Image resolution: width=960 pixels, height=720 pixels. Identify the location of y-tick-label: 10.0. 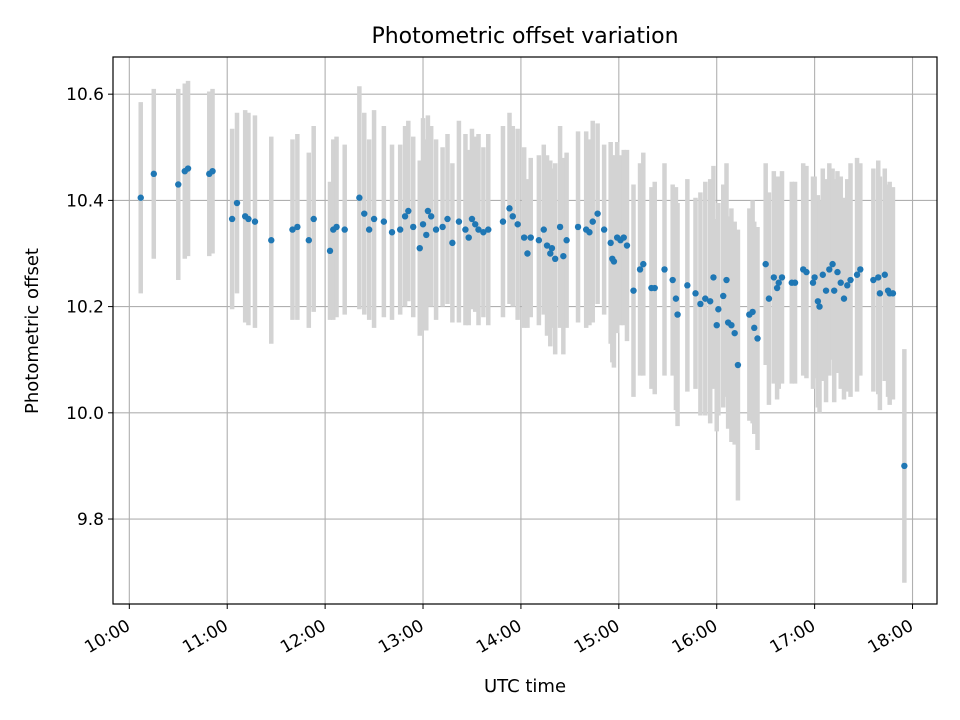
(85, 414).